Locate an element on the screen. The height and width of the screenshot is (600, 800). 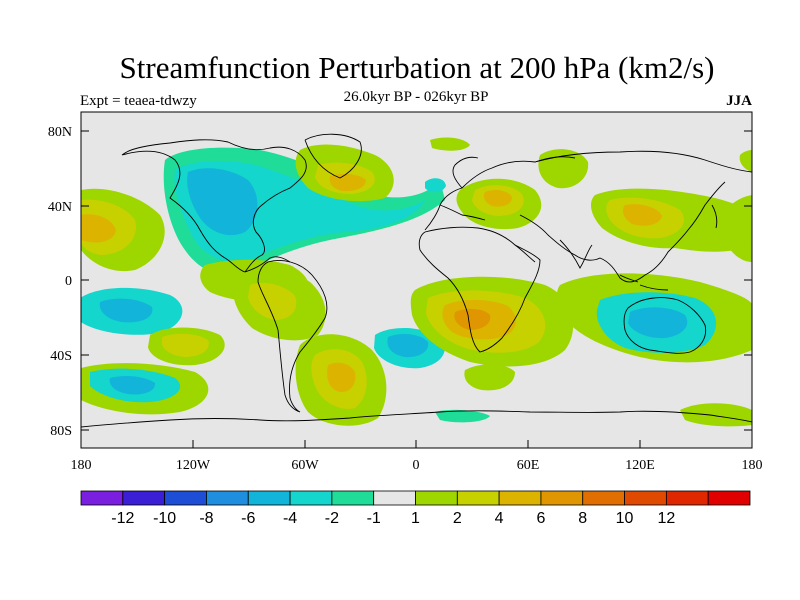
experiment-label: Expt = teaea-tdwzy is located at coordinates (138, 101).